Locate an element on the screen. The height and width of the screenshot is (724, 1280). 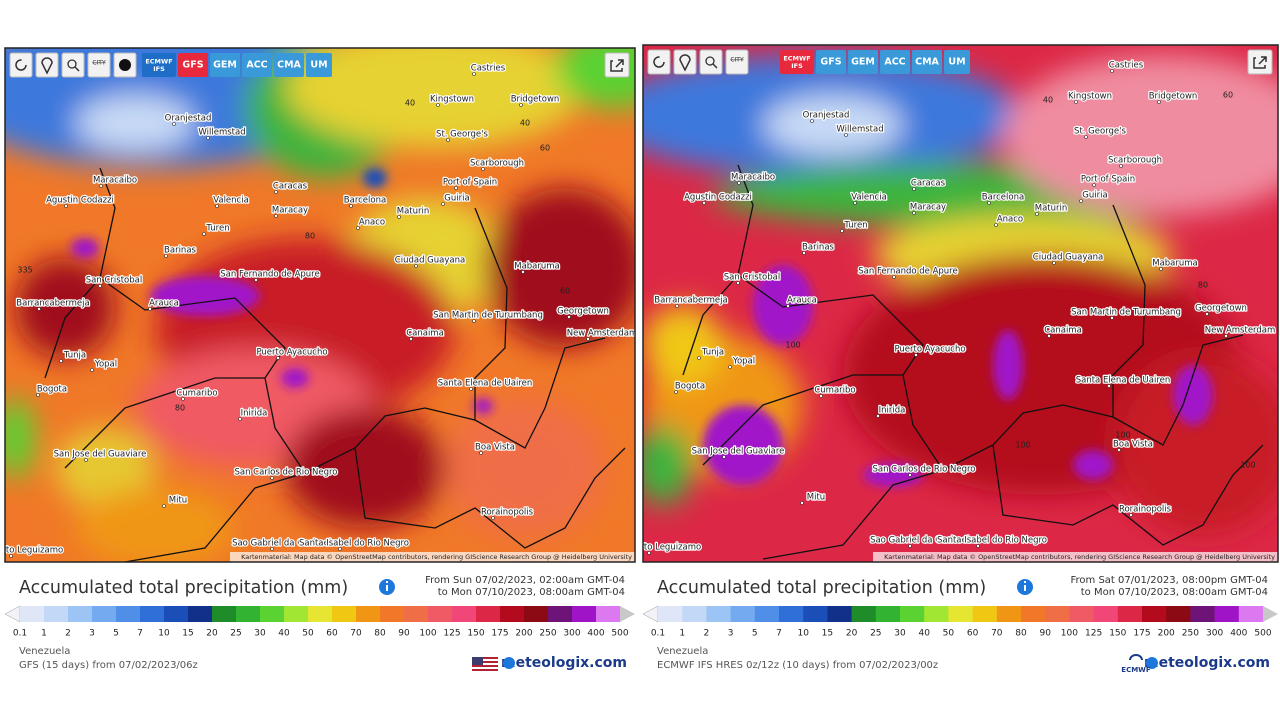
contour-label: 80 is located at coordinates (180, 408).